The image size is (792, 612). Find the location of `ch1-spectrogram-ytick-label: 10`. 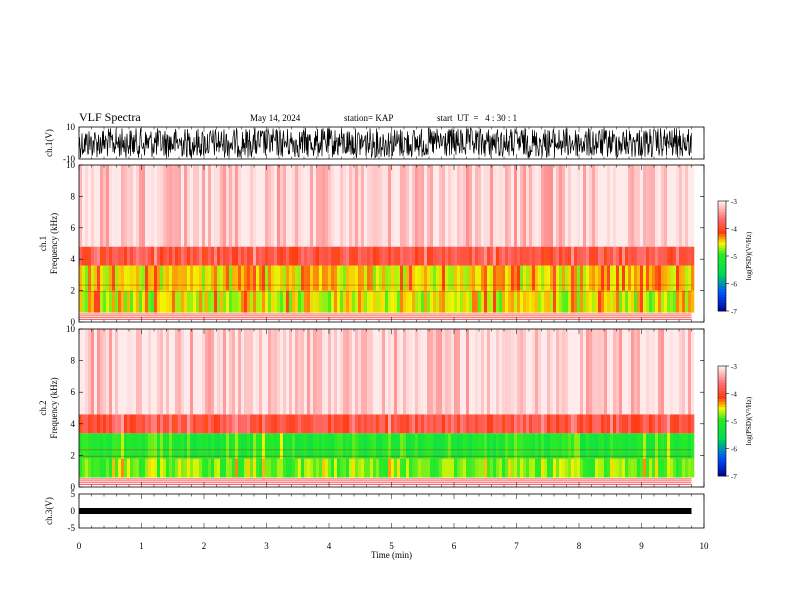

ch1-spectrogram-ytick-label: 10 is located at coordinates (71, 165).